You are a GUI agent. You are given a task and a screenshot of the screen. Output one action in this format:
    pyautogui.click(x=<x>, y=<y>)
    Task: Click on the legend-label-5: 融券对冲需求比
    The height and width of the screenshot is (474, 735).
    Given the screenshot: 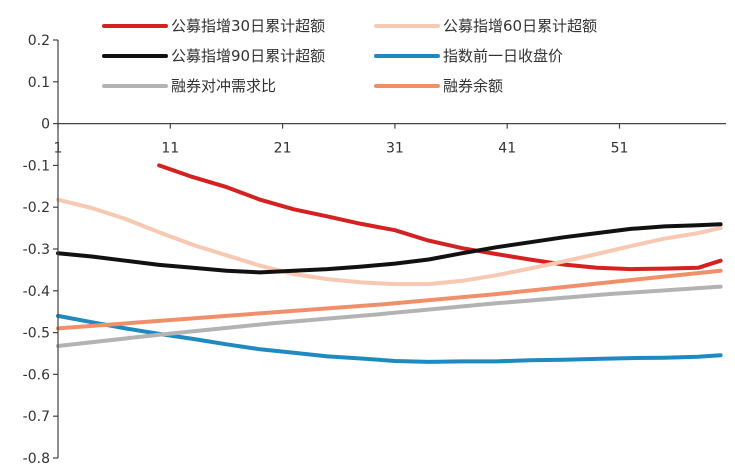 What is the action you would take?
    pyautogui.click(x=223, y=86)
    